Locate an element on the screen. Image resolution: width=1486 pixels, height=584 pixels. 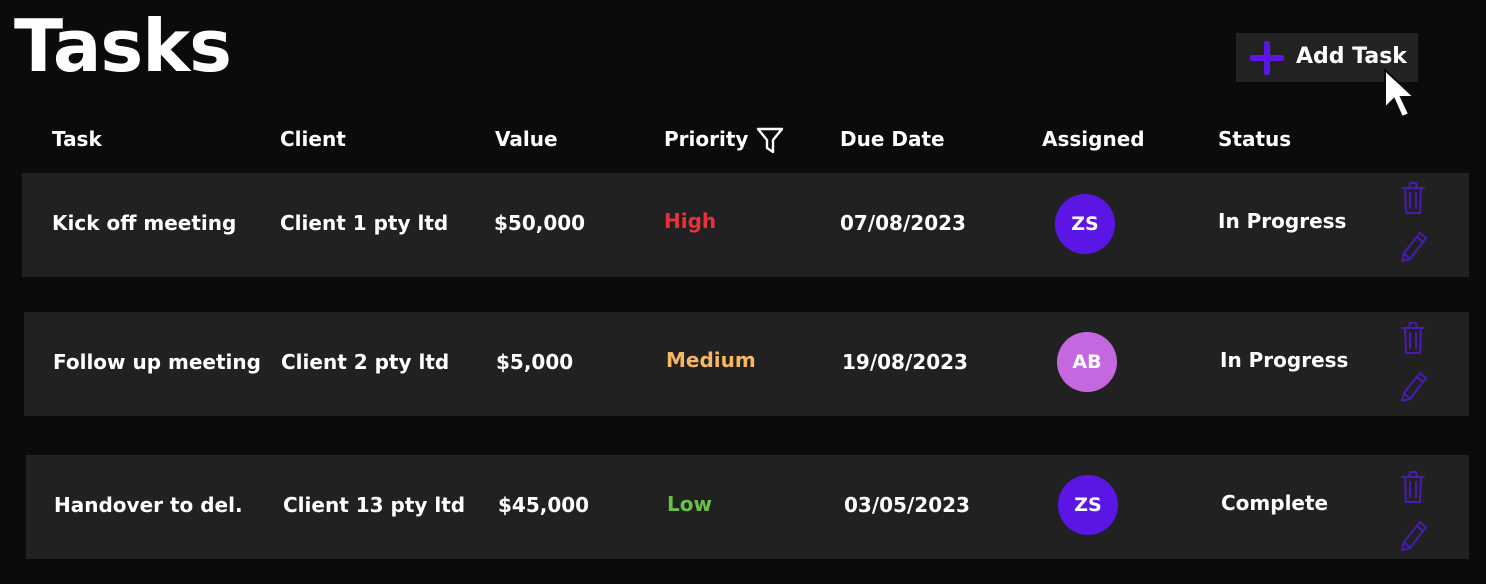
due-date: 03/05/2023 is located at coordinates (907, 505).